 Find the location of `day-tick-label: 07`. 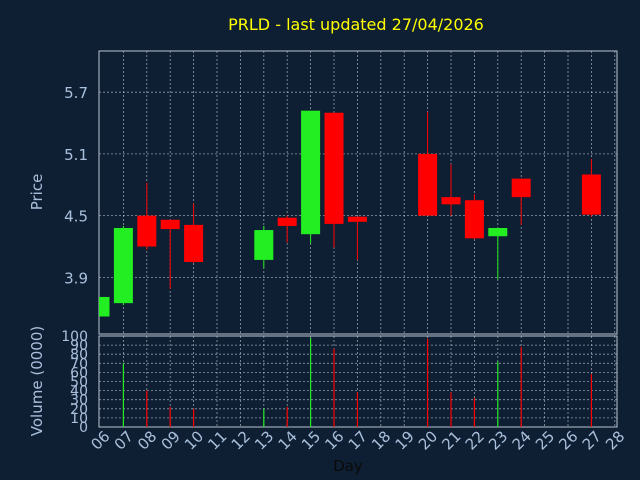

day-tick-label: 07 is located at coordinates (124, 440).